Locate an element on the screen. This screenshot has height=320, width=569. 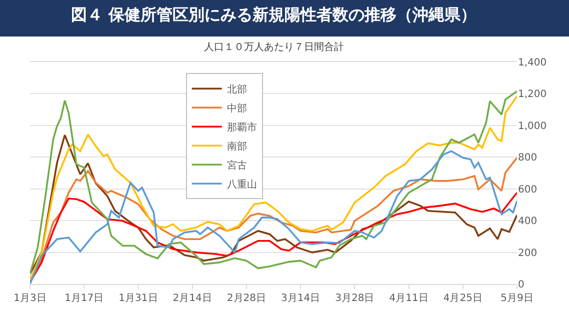
y-tick-label: 200 is located at coordinates (528, 253).